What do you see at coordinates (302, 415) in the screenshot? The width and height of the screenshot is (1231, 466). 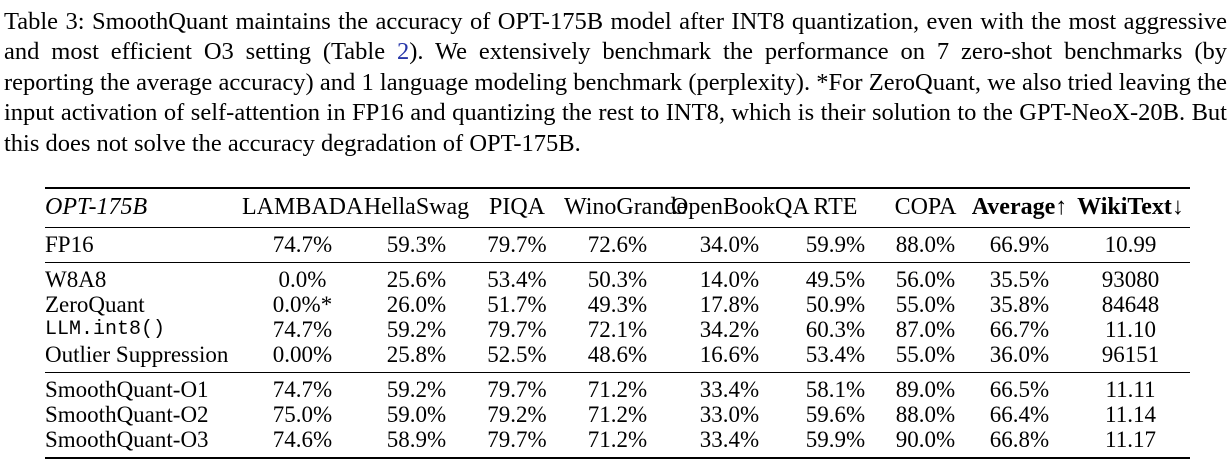 I see `table-cell: 75.0%` at bounding box center [302, 415].